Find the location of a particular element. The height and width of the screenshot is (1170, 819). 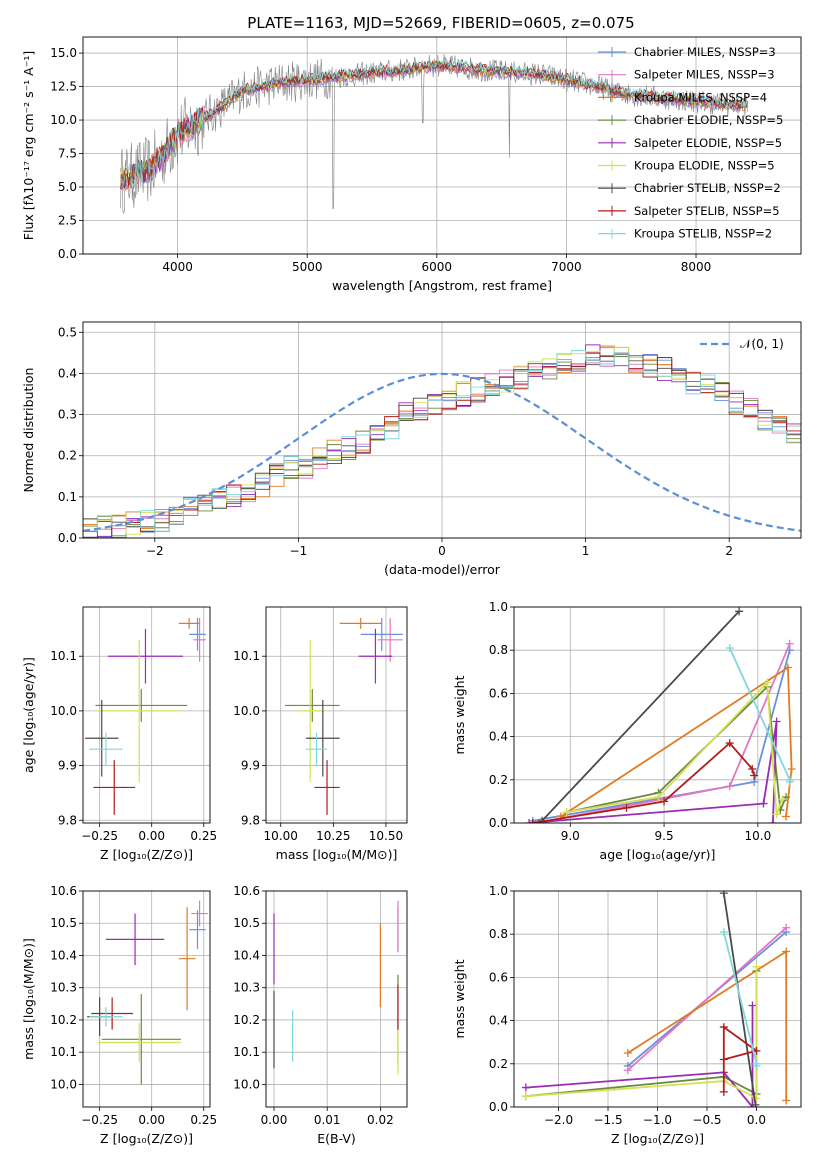

x-tick-label: 4000 is located at coordinates (177, 267).